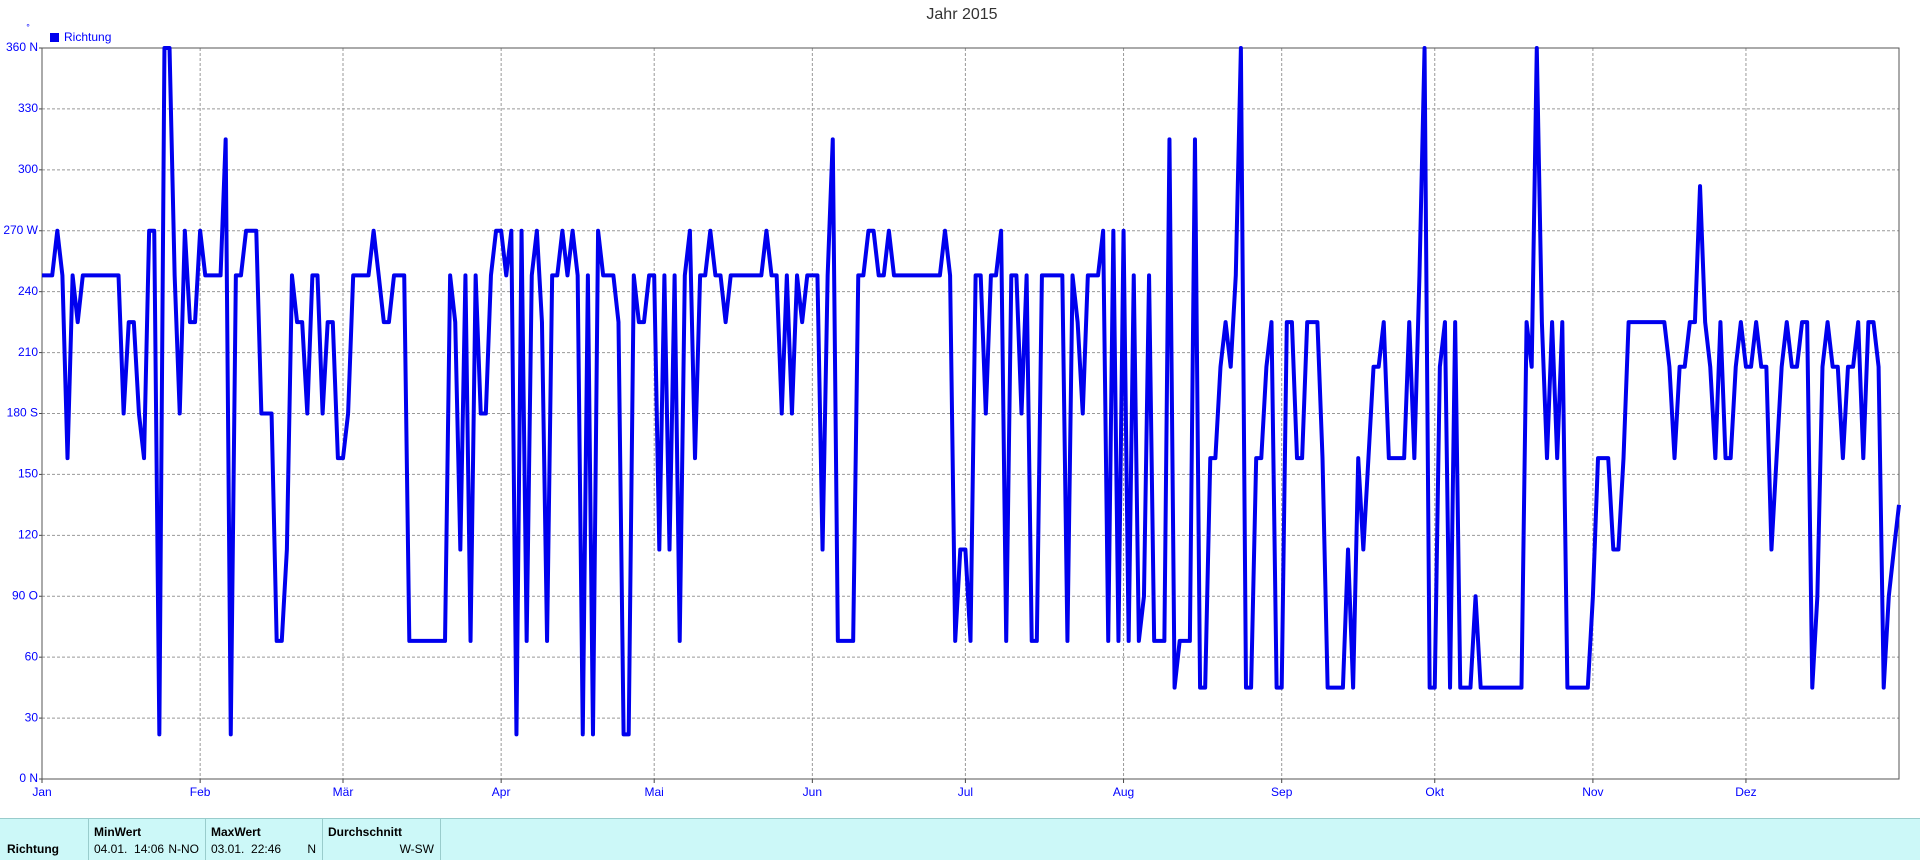 This screenshot has width=1920, height=860. I want to click on x-tick-label: Feb, so click(200, 792).